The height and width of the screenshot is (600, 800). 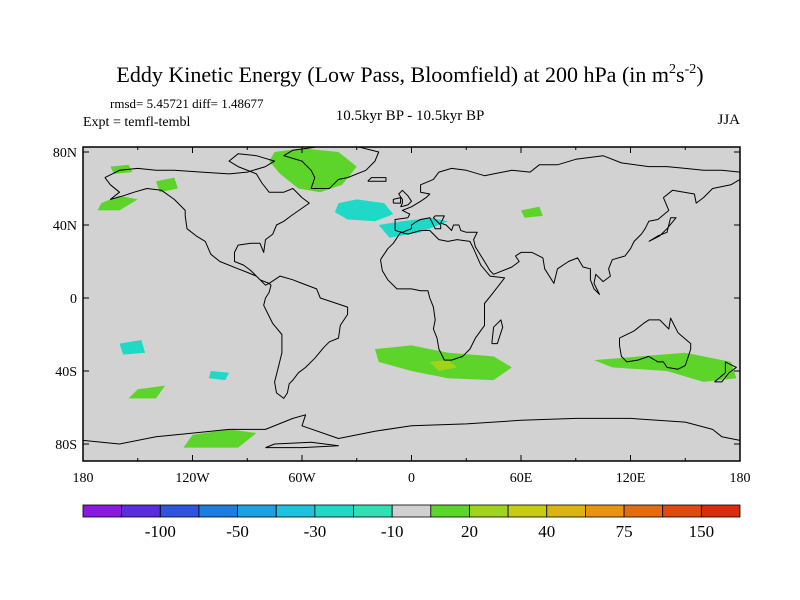 What do you see at coordinates (187, 103) in the screenshot?
I see `stats-label: rmsd= 5.45721 diff= 1.48677` at bounding box center [187, 103].